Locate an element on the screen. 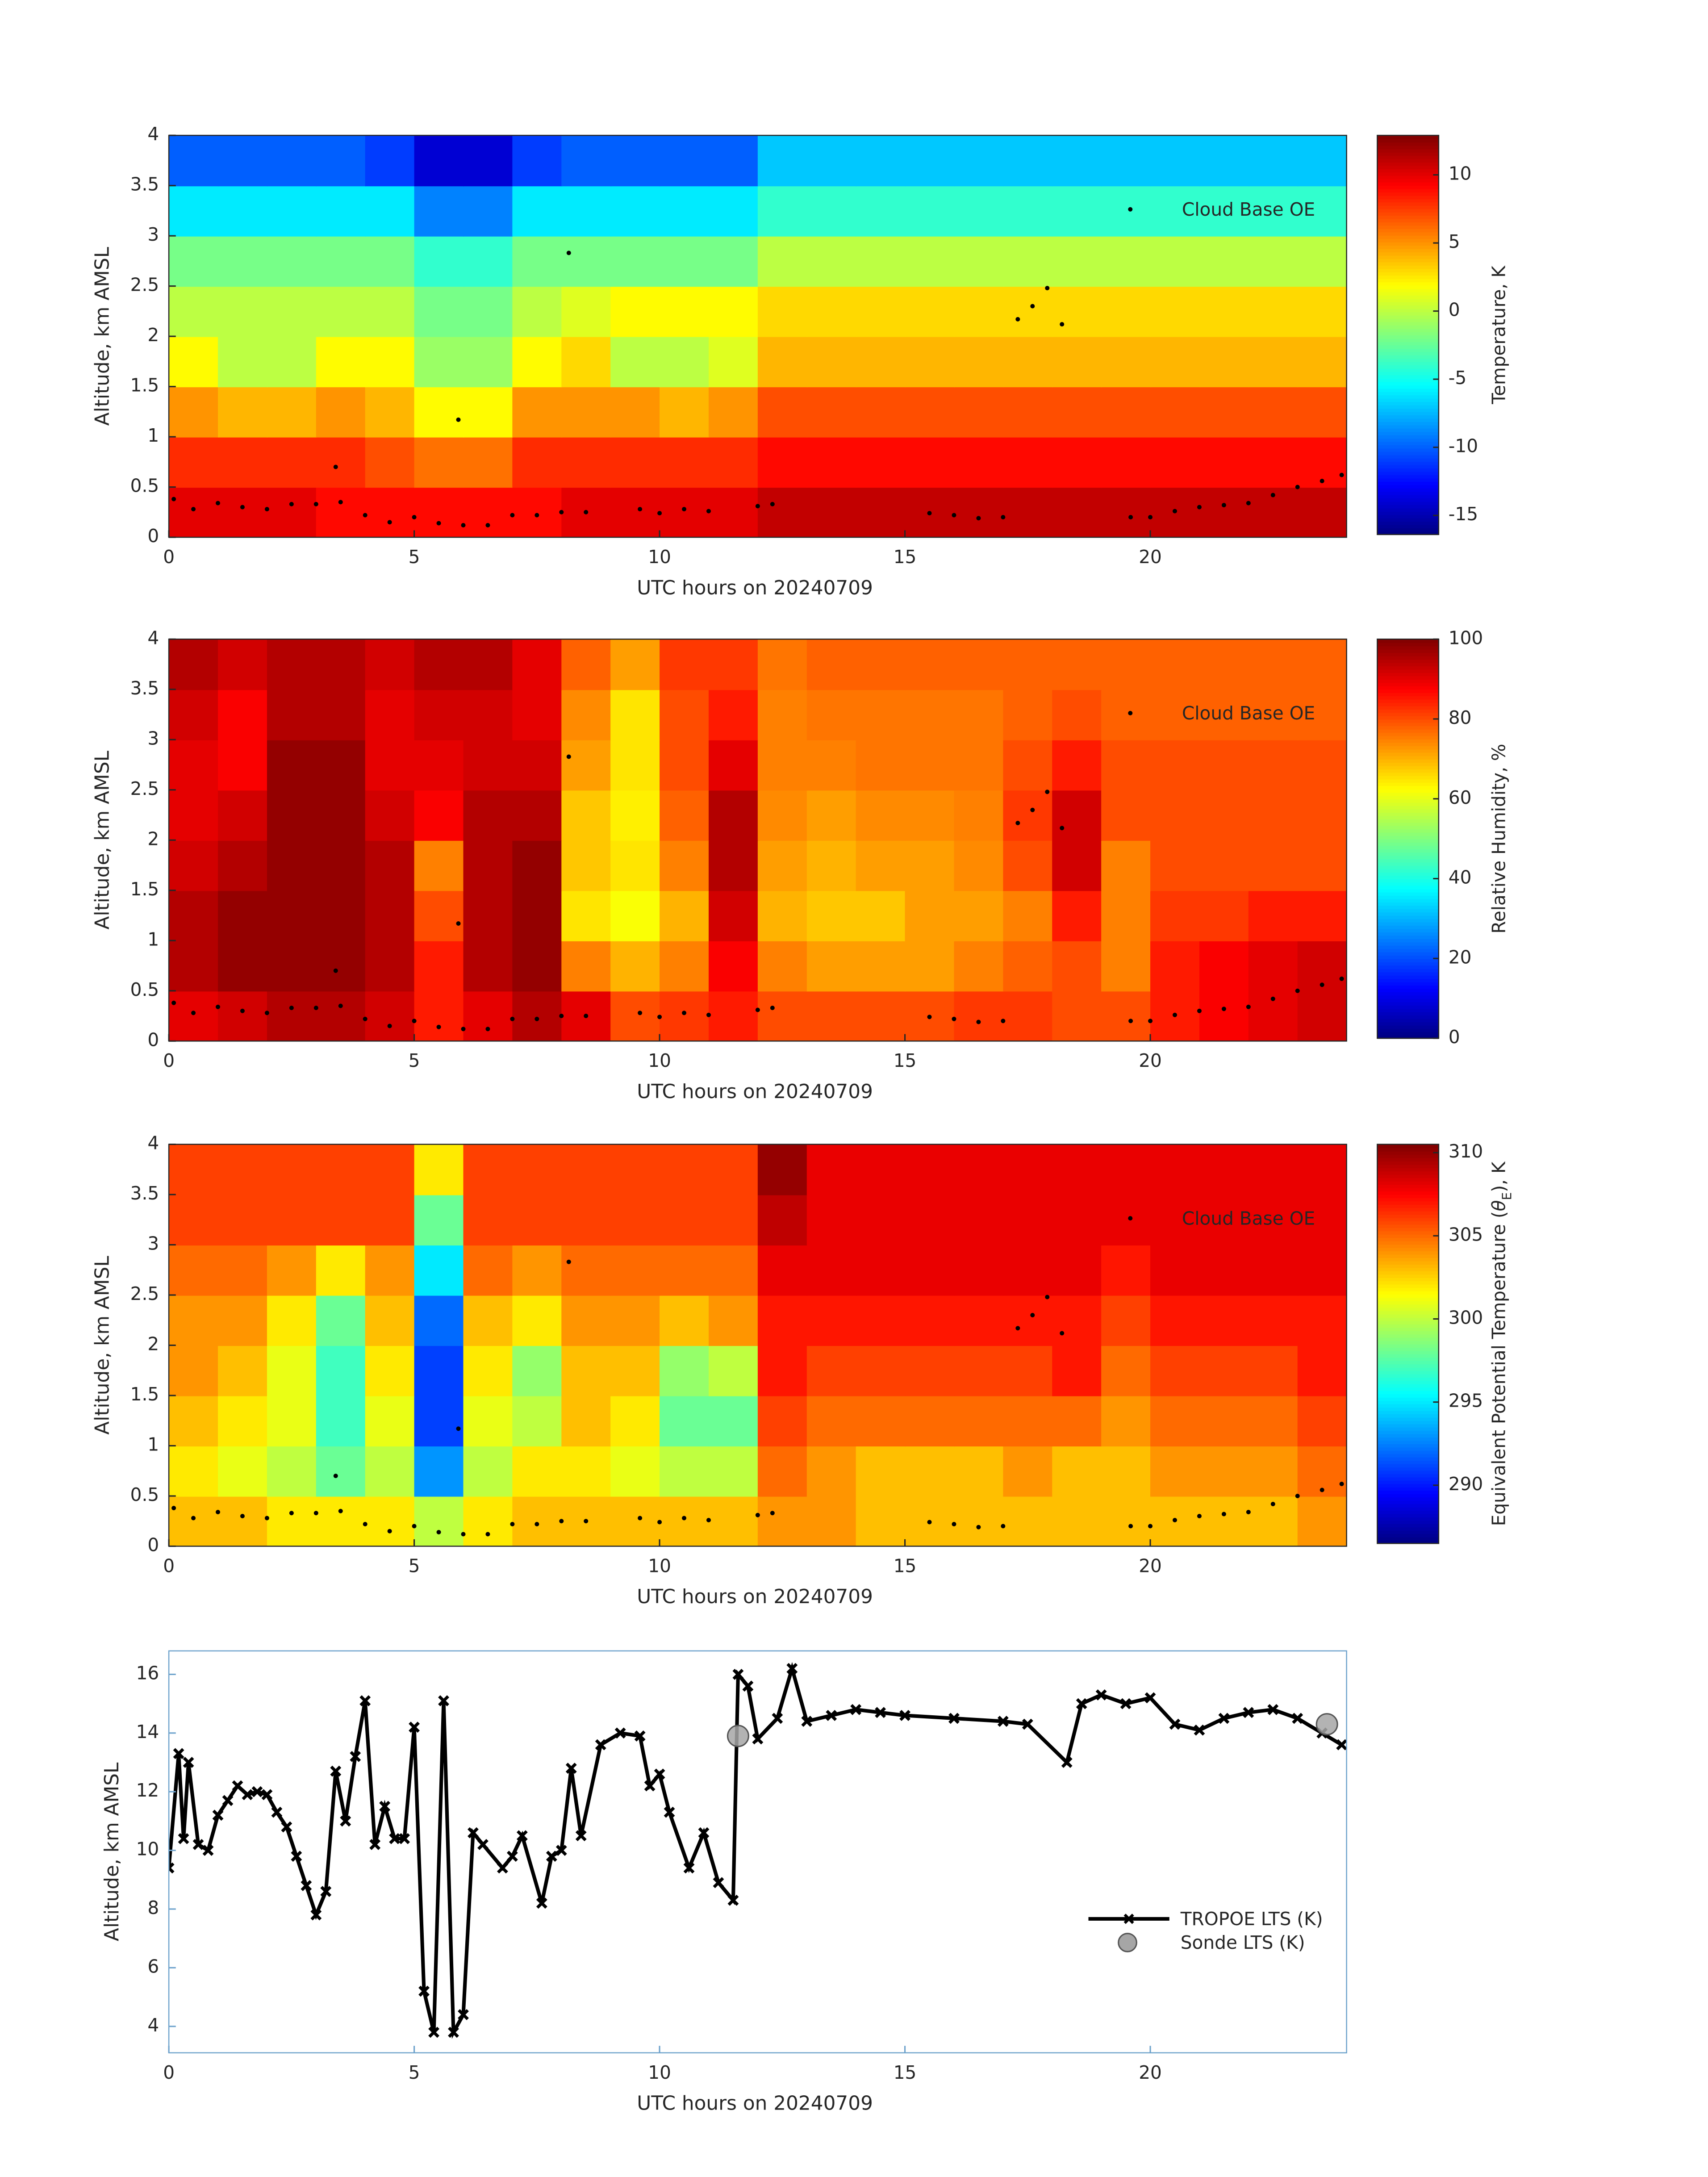 The image size is (1708, 2177). y-tick-label: 0 is located at coordinates (153, 1545).